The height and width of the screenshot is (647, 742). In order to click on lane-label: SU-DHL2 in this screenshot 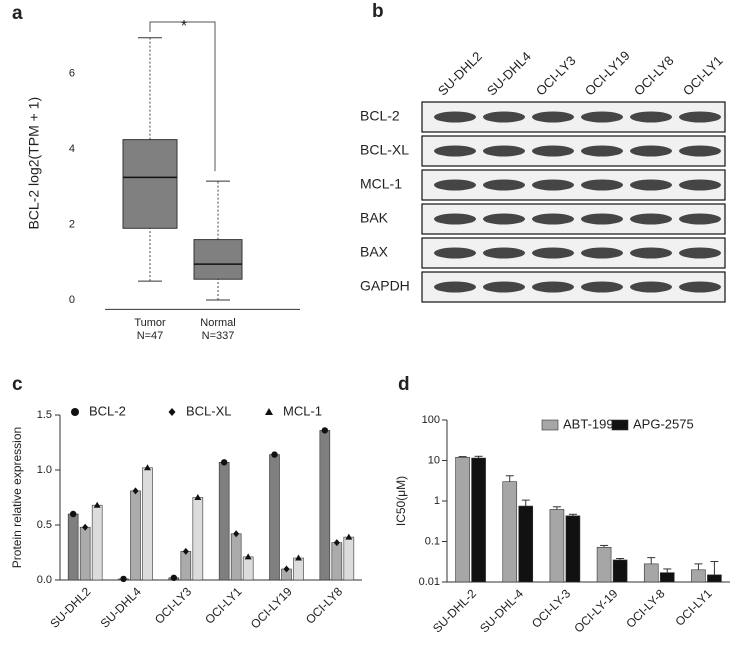, I will do `click(460, 74)`.